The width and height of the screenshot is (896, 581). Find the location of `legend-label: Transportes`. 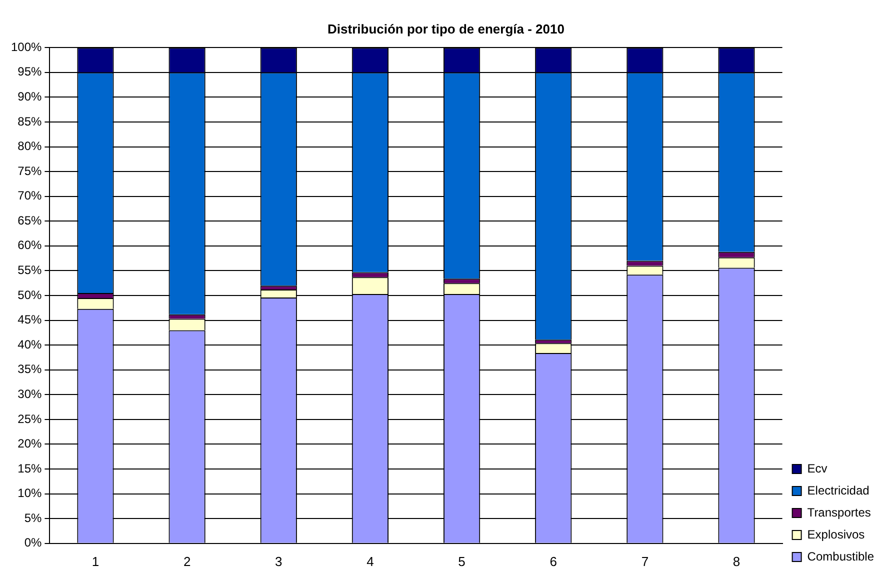

legend-label: Transportes is located at coordinates (839, 512).